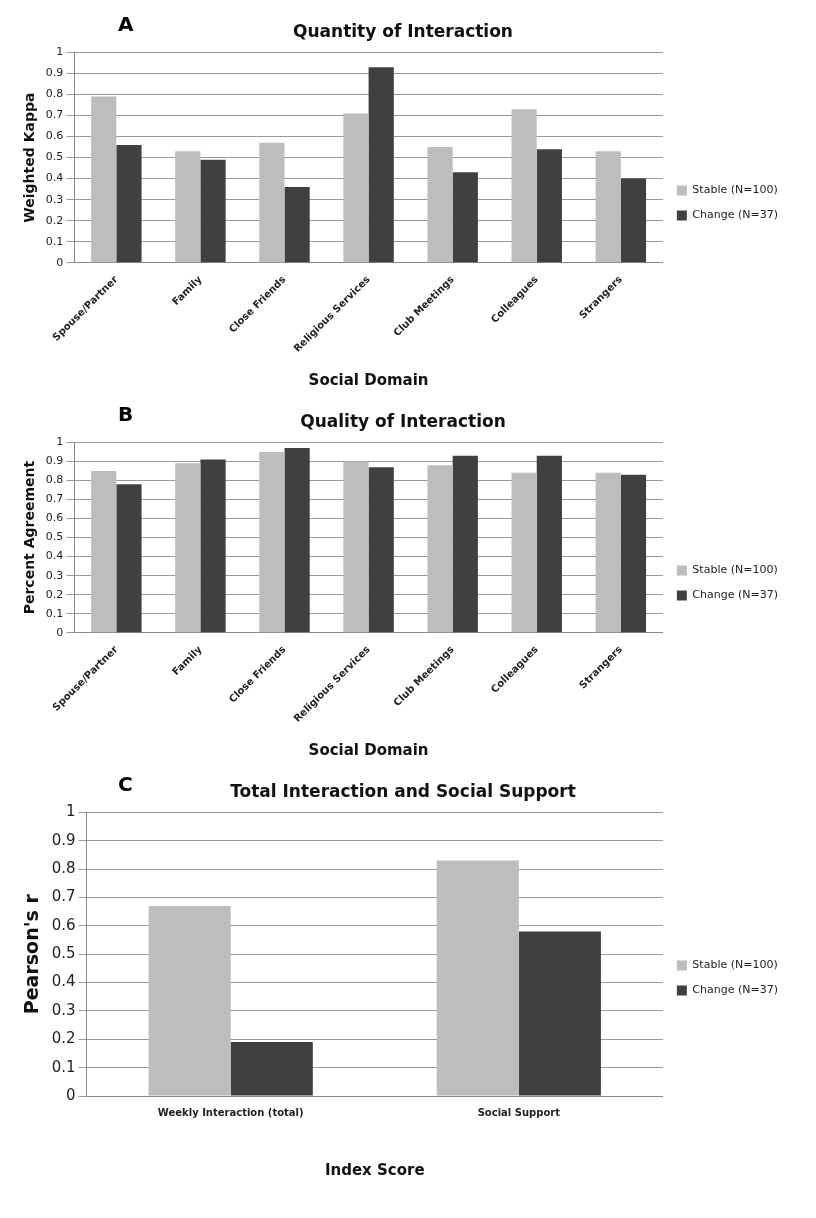 The width and height of the screenshot is (816, 1218). Describe the element at coordinates (31, 954) in the screenshot. I see `y-axis-title: Pearson's r` at that location.